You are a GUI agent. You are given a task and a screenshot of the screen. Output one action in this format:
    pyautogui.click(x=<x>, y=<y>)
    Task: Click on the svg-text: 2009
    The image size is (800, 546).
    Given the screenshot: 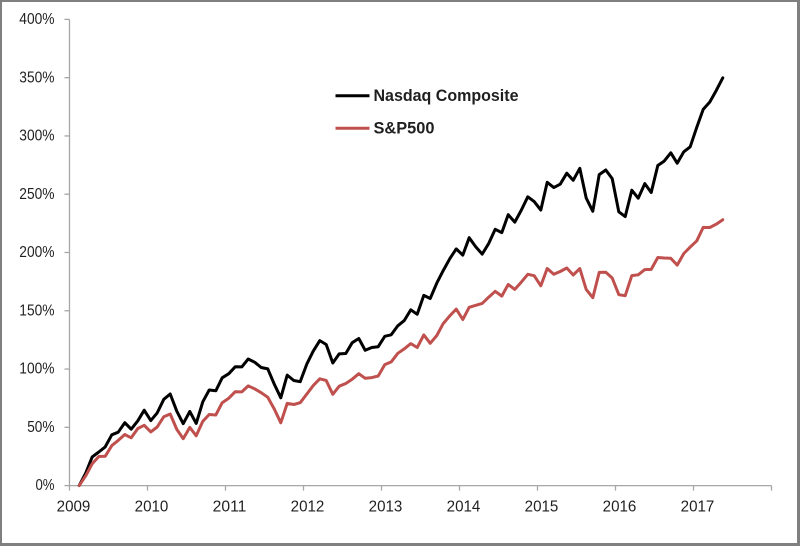 What is the action you would take?
    pyautogui.click(x=74, y=507)
    